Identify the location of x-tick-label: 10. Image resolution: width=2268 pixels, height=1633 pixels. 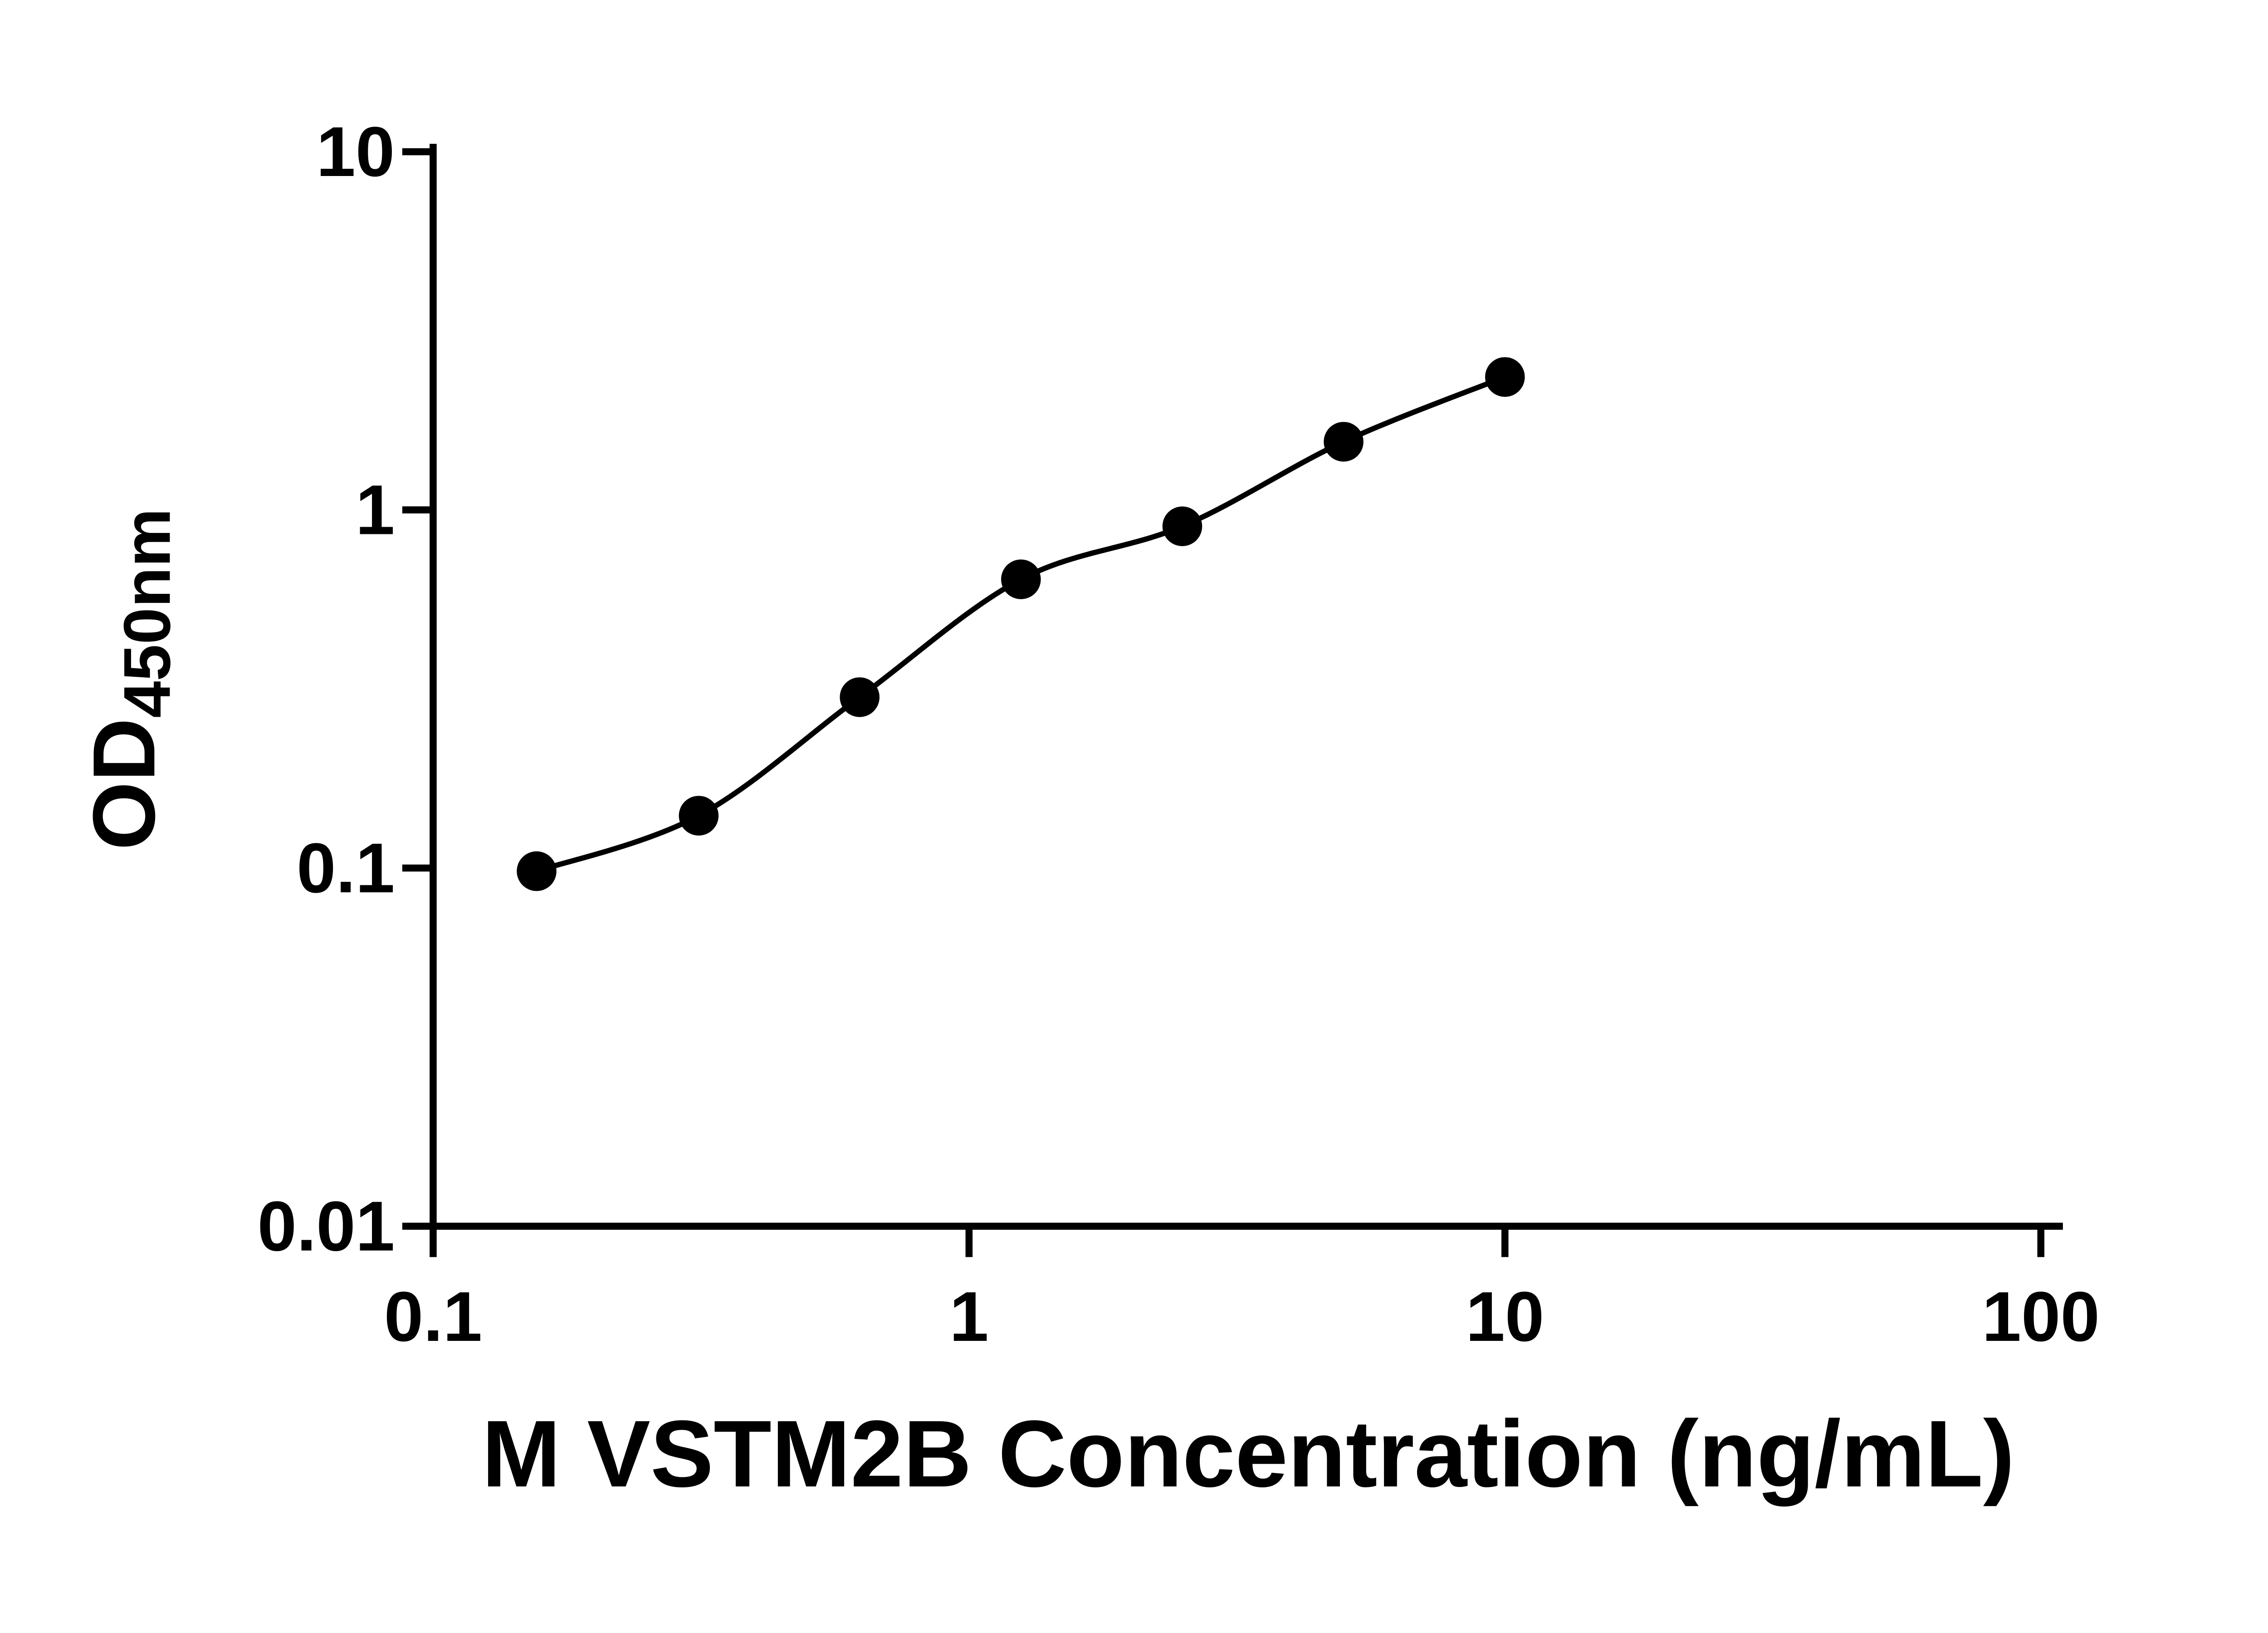
(1505, 1316).